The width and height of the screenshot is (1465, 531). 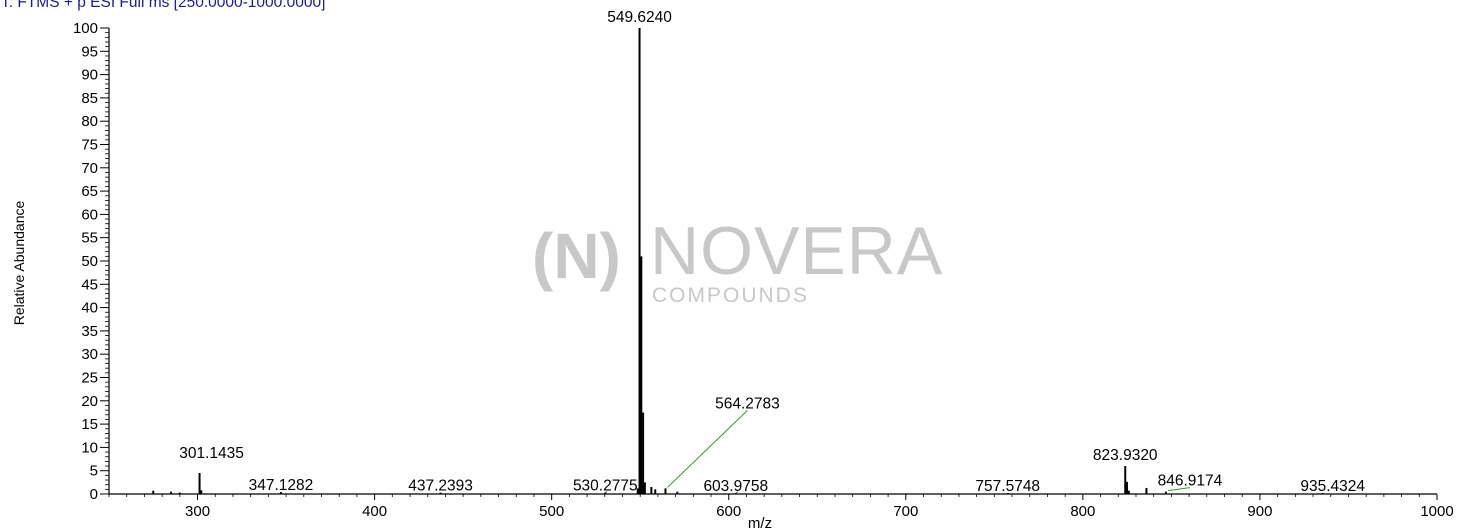 What do you see at coordinates (89, 51) in the screenshot?
I see `y-tick-label: 95` at bounding box center [89, 51].